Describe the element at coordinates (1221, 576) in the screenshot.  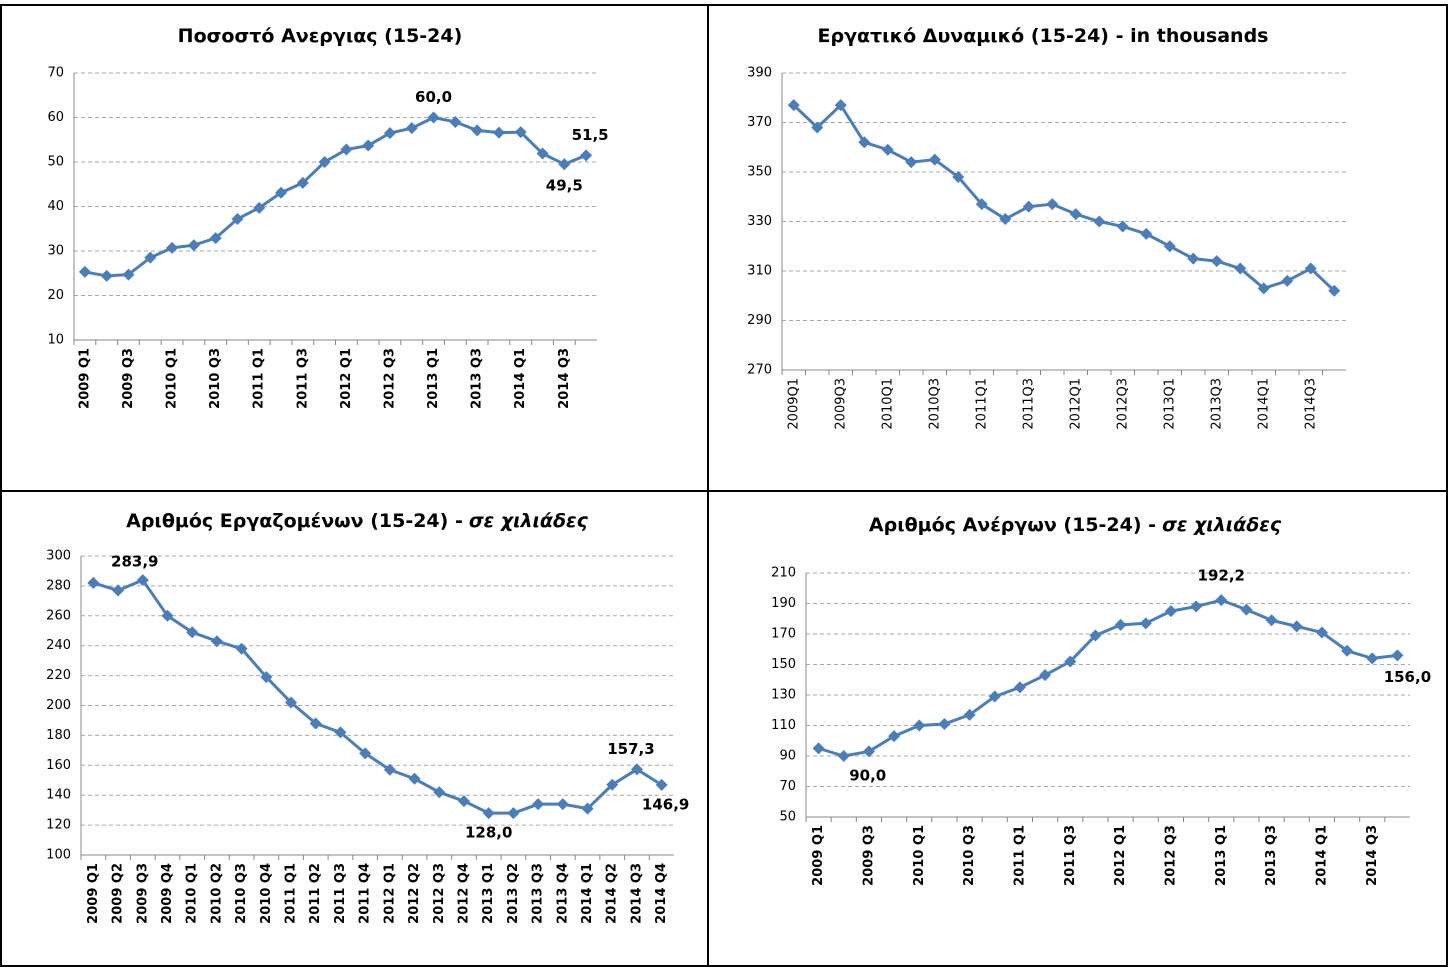
I see `data-label: 192,2` at that location.